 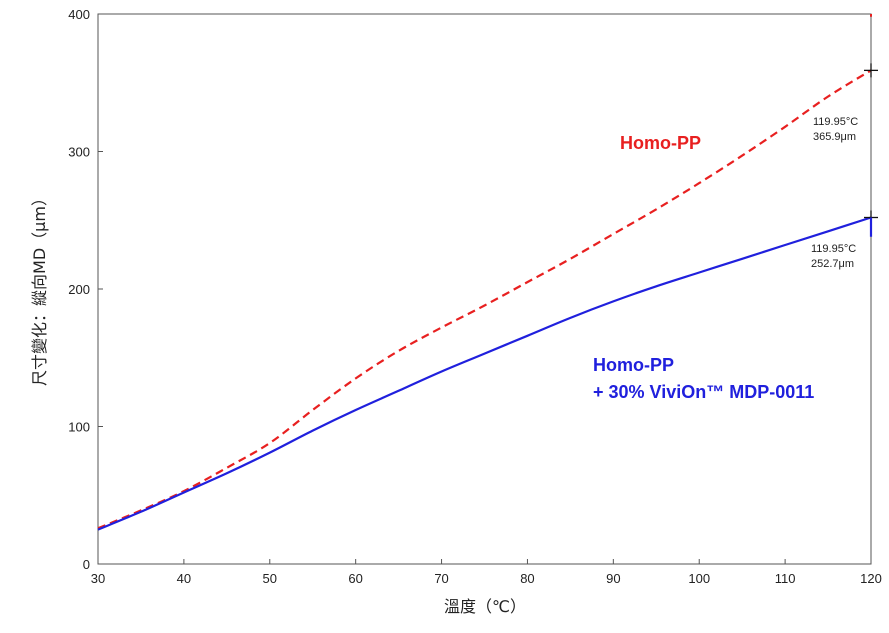 What do you see at coordinates (86, 564) in the screenshot?
I see `y-tick-label: 0` at bounding box center [86, 564].